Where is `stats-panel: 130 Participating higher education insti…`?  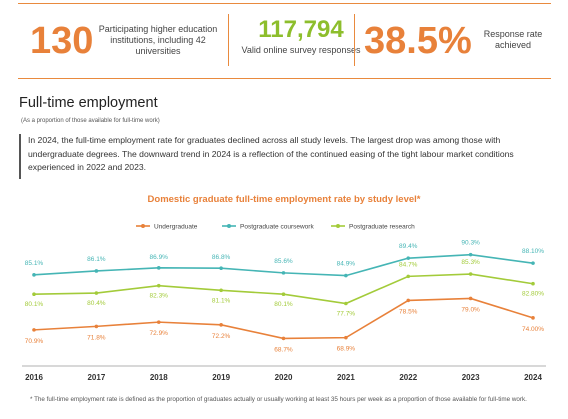 stats-panel: 130 Participating higher education insti… is located at coordinates (284, 41).